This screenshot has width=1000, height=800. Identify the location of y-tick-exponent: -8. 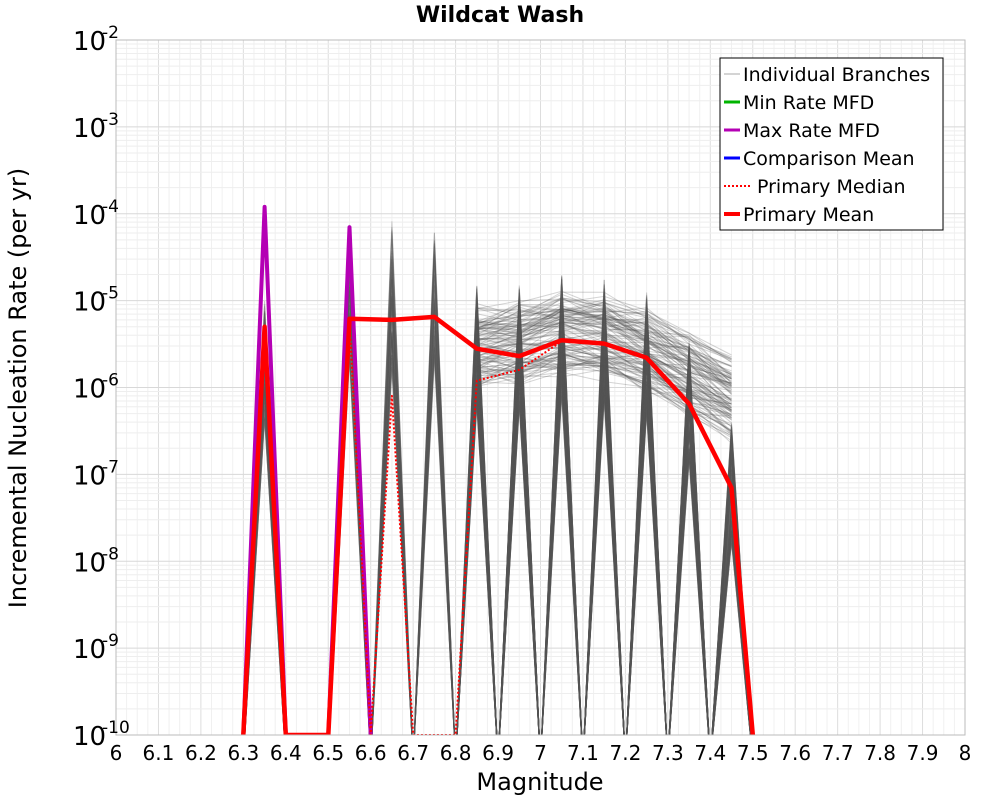
(110, 554).